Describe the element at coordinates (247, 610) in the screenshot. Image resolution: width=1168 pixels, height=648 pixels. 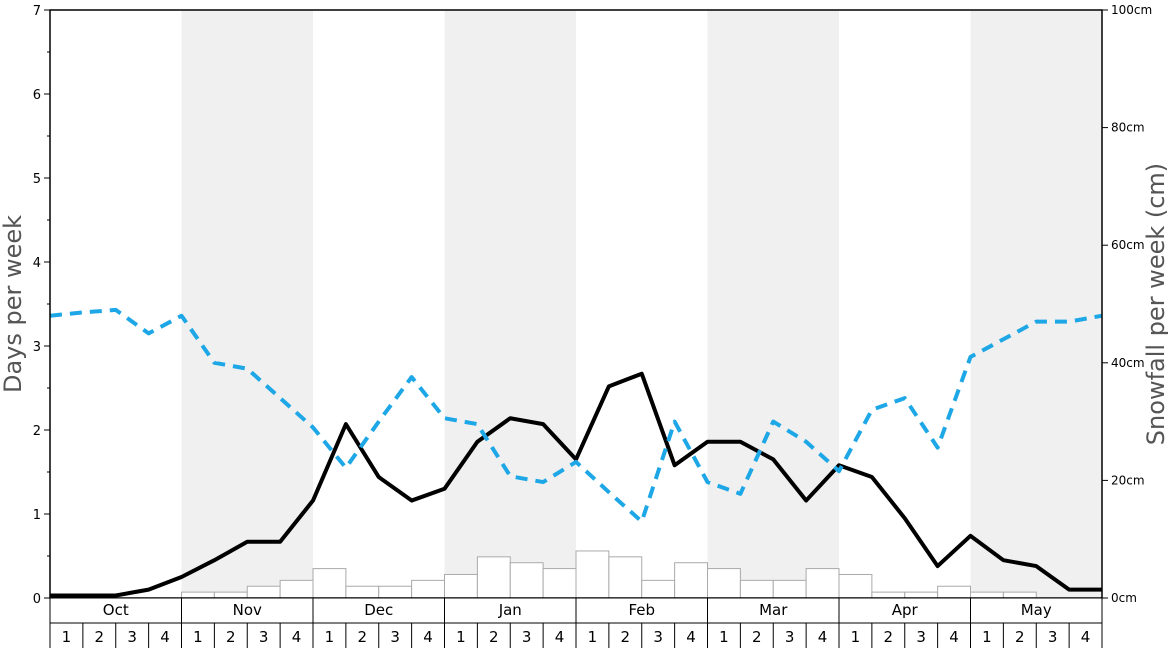
I see `month-label: Nov` at that location.